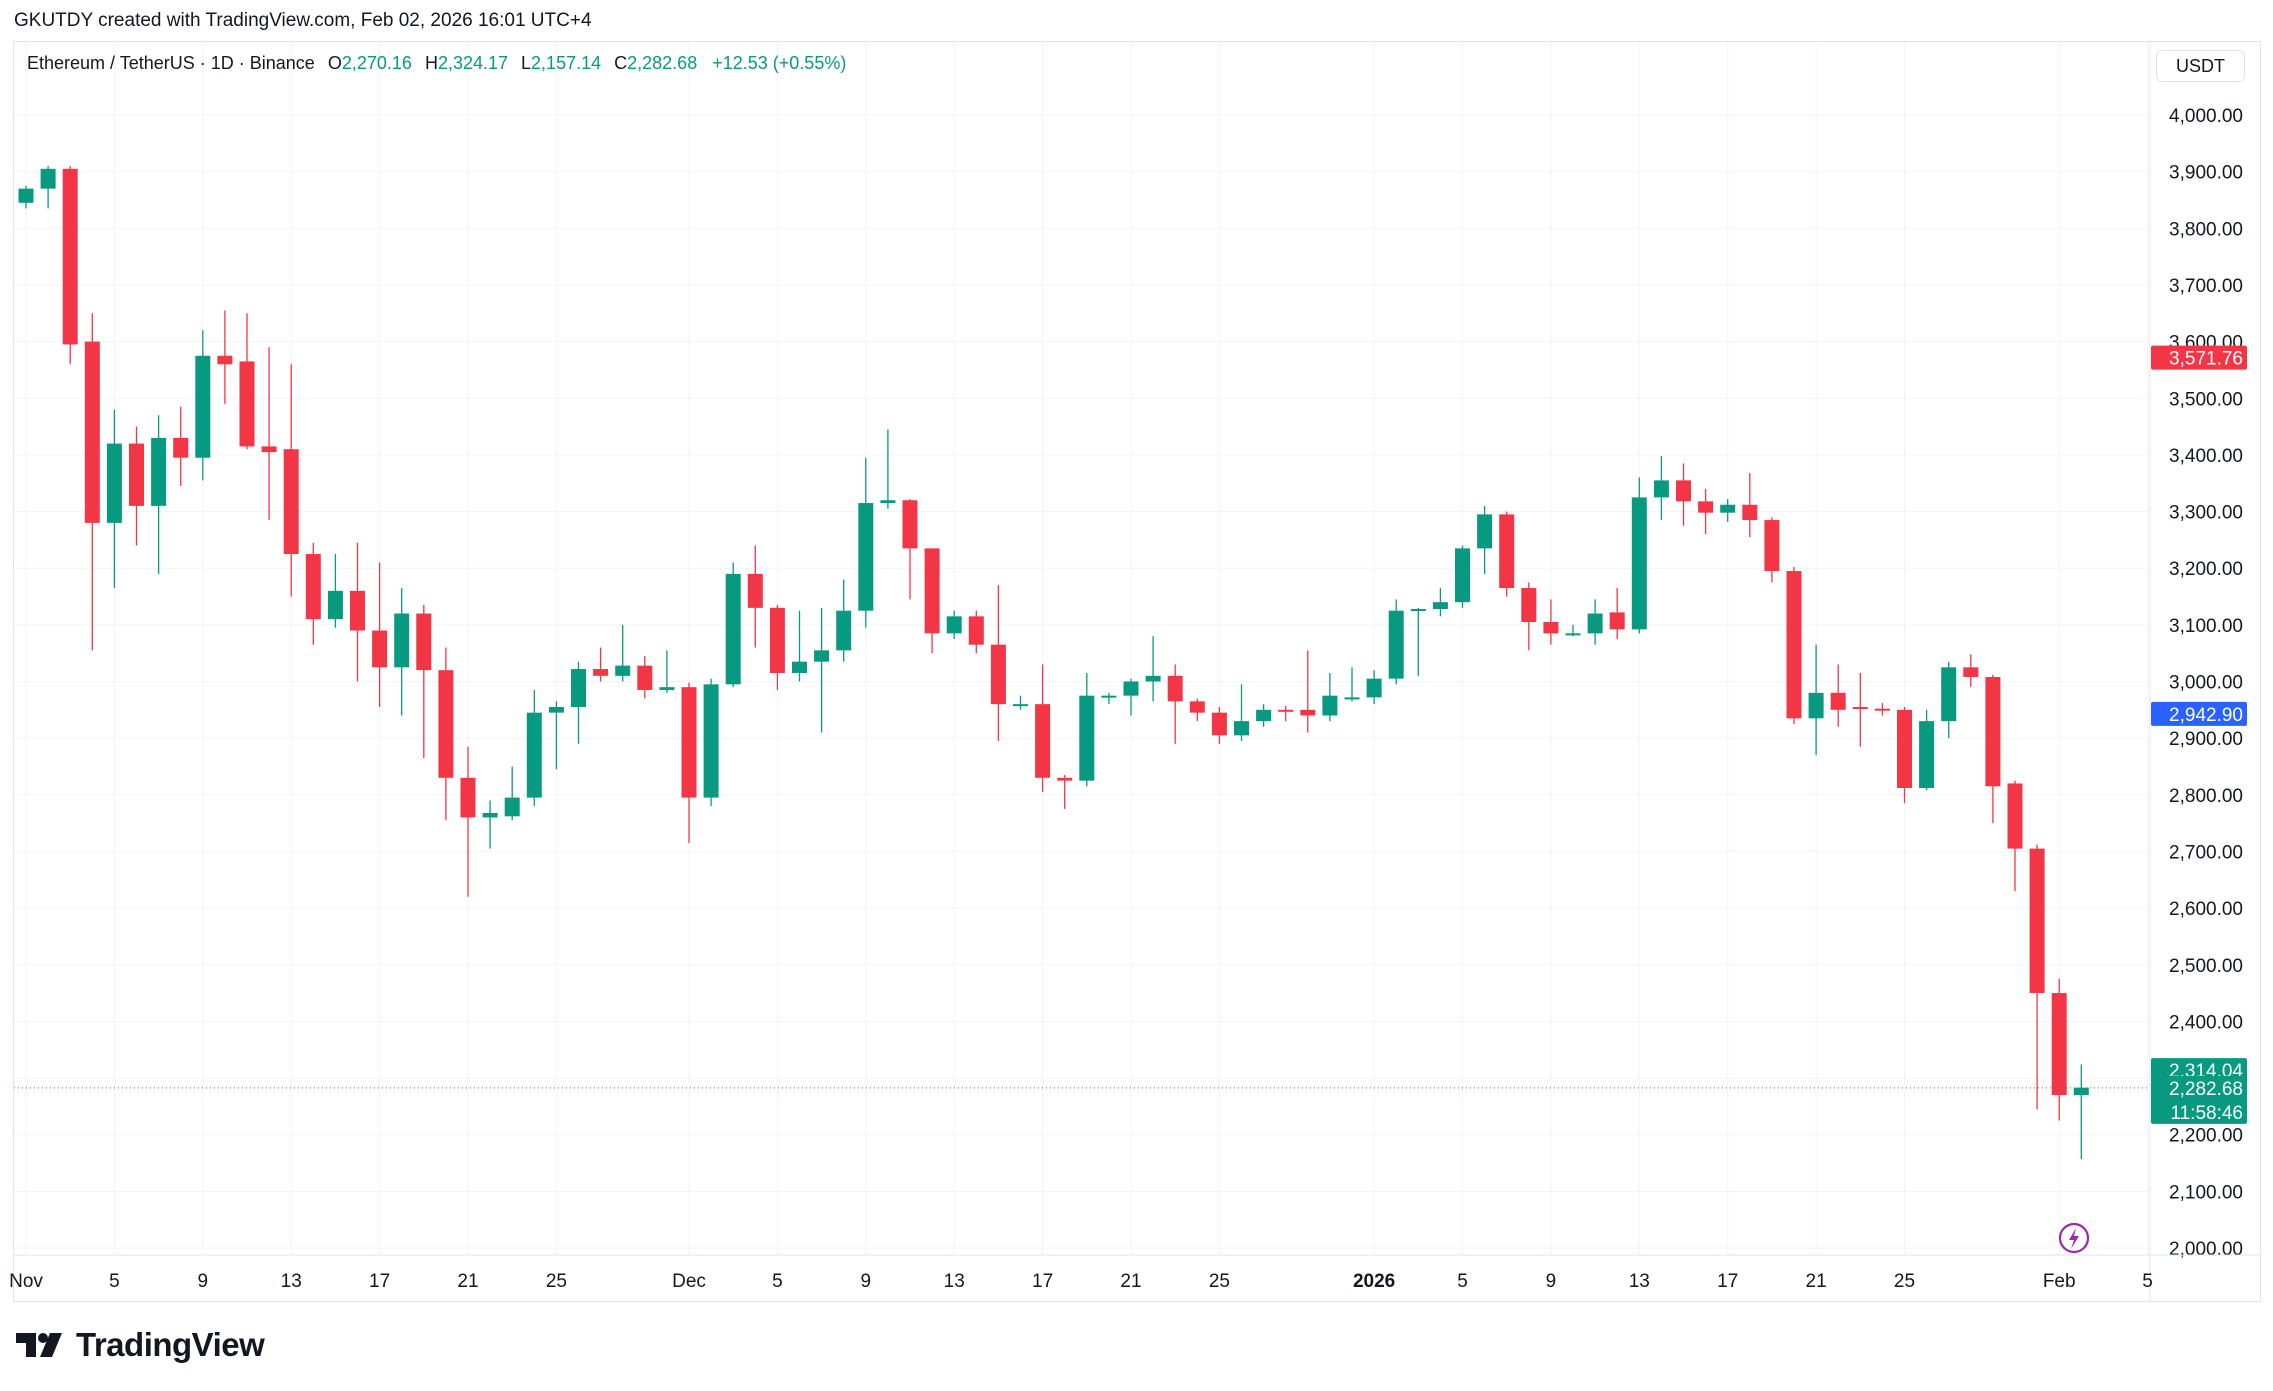 The height and width of the screenshot is (1391, 2273). I want to click on y-tick-label: 3,900.00, so click(2206, 173).